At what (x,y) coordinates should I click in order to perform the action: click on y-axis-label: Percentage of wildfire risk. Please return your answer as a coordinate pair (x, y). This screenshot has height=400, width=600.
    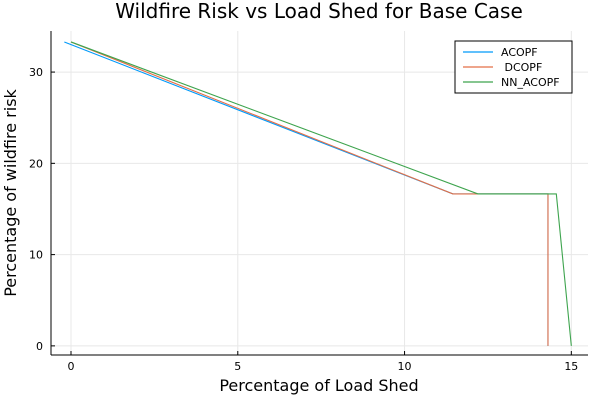
    Looking at the image, I should click on (10, 192).